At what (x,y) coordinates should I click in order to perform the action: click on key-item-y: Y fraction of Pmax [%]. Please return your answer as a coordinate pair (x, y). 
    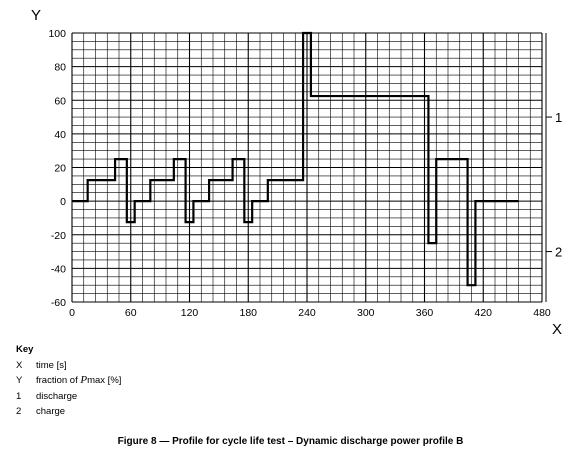
    Looking at the image, I should click on (68, 381).